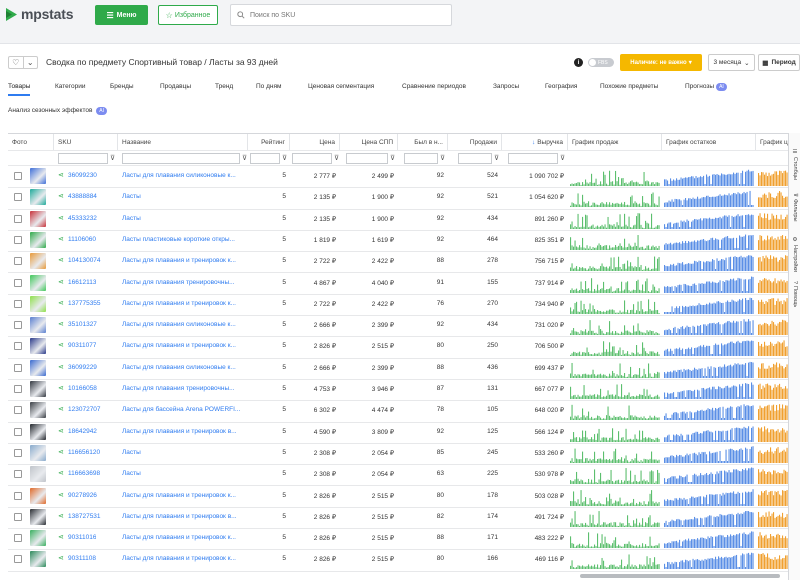  What do you see at coordinates (183, 142) in the screenshot?
I see `col-name: Название` at bounding box center [183, 142].